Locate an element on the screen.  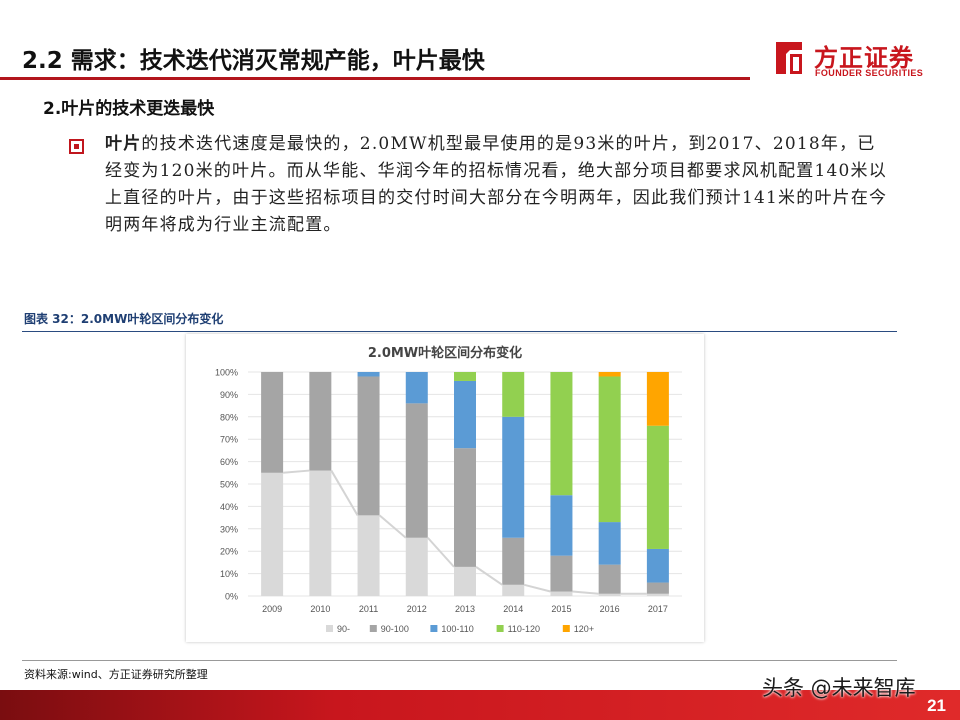
x-tick-label: 2016 is located at coordinates (610, 609).